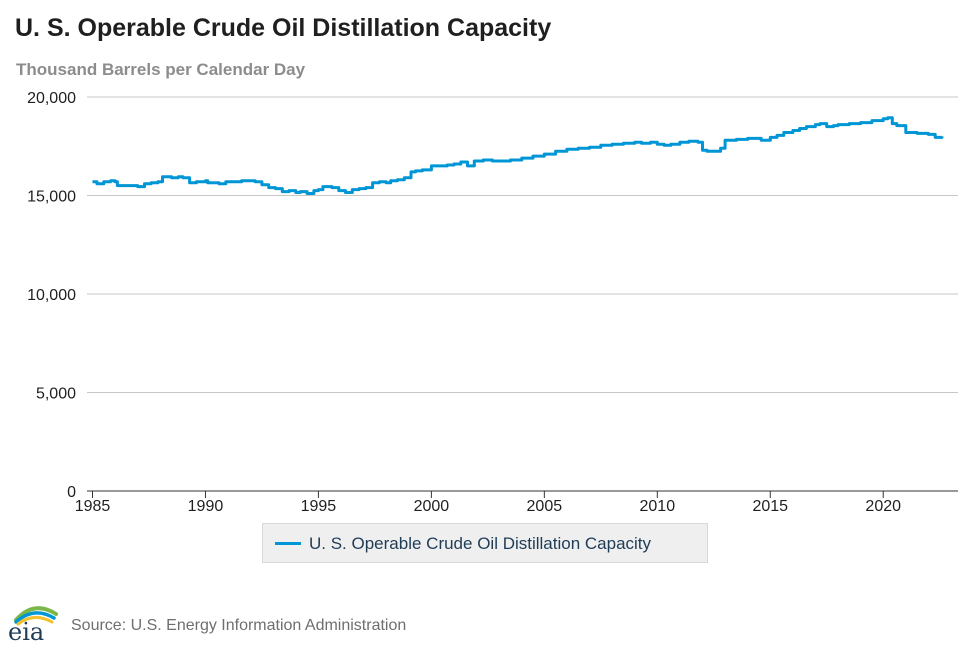  I want to click on y-tick-label: 5,000, so click(56, 394).